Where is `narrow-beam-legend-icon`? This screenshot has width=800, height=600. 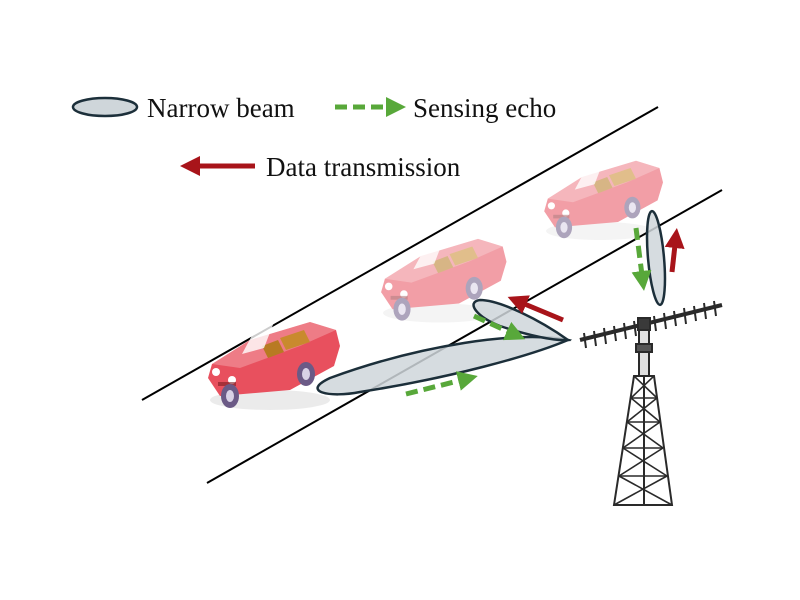
narrow-beam-legend-icon is located at coordinates (105, 107).